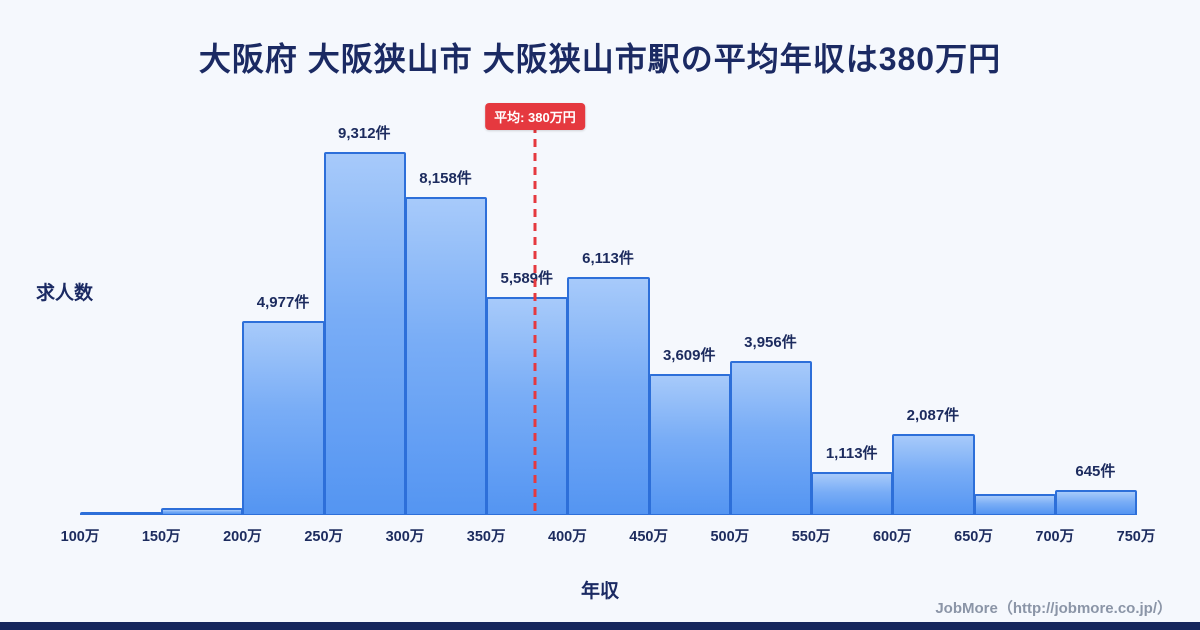 This screenshot has width=1200, height=630. I want to click on bar-value-label: 645件, so click(1095, 471).